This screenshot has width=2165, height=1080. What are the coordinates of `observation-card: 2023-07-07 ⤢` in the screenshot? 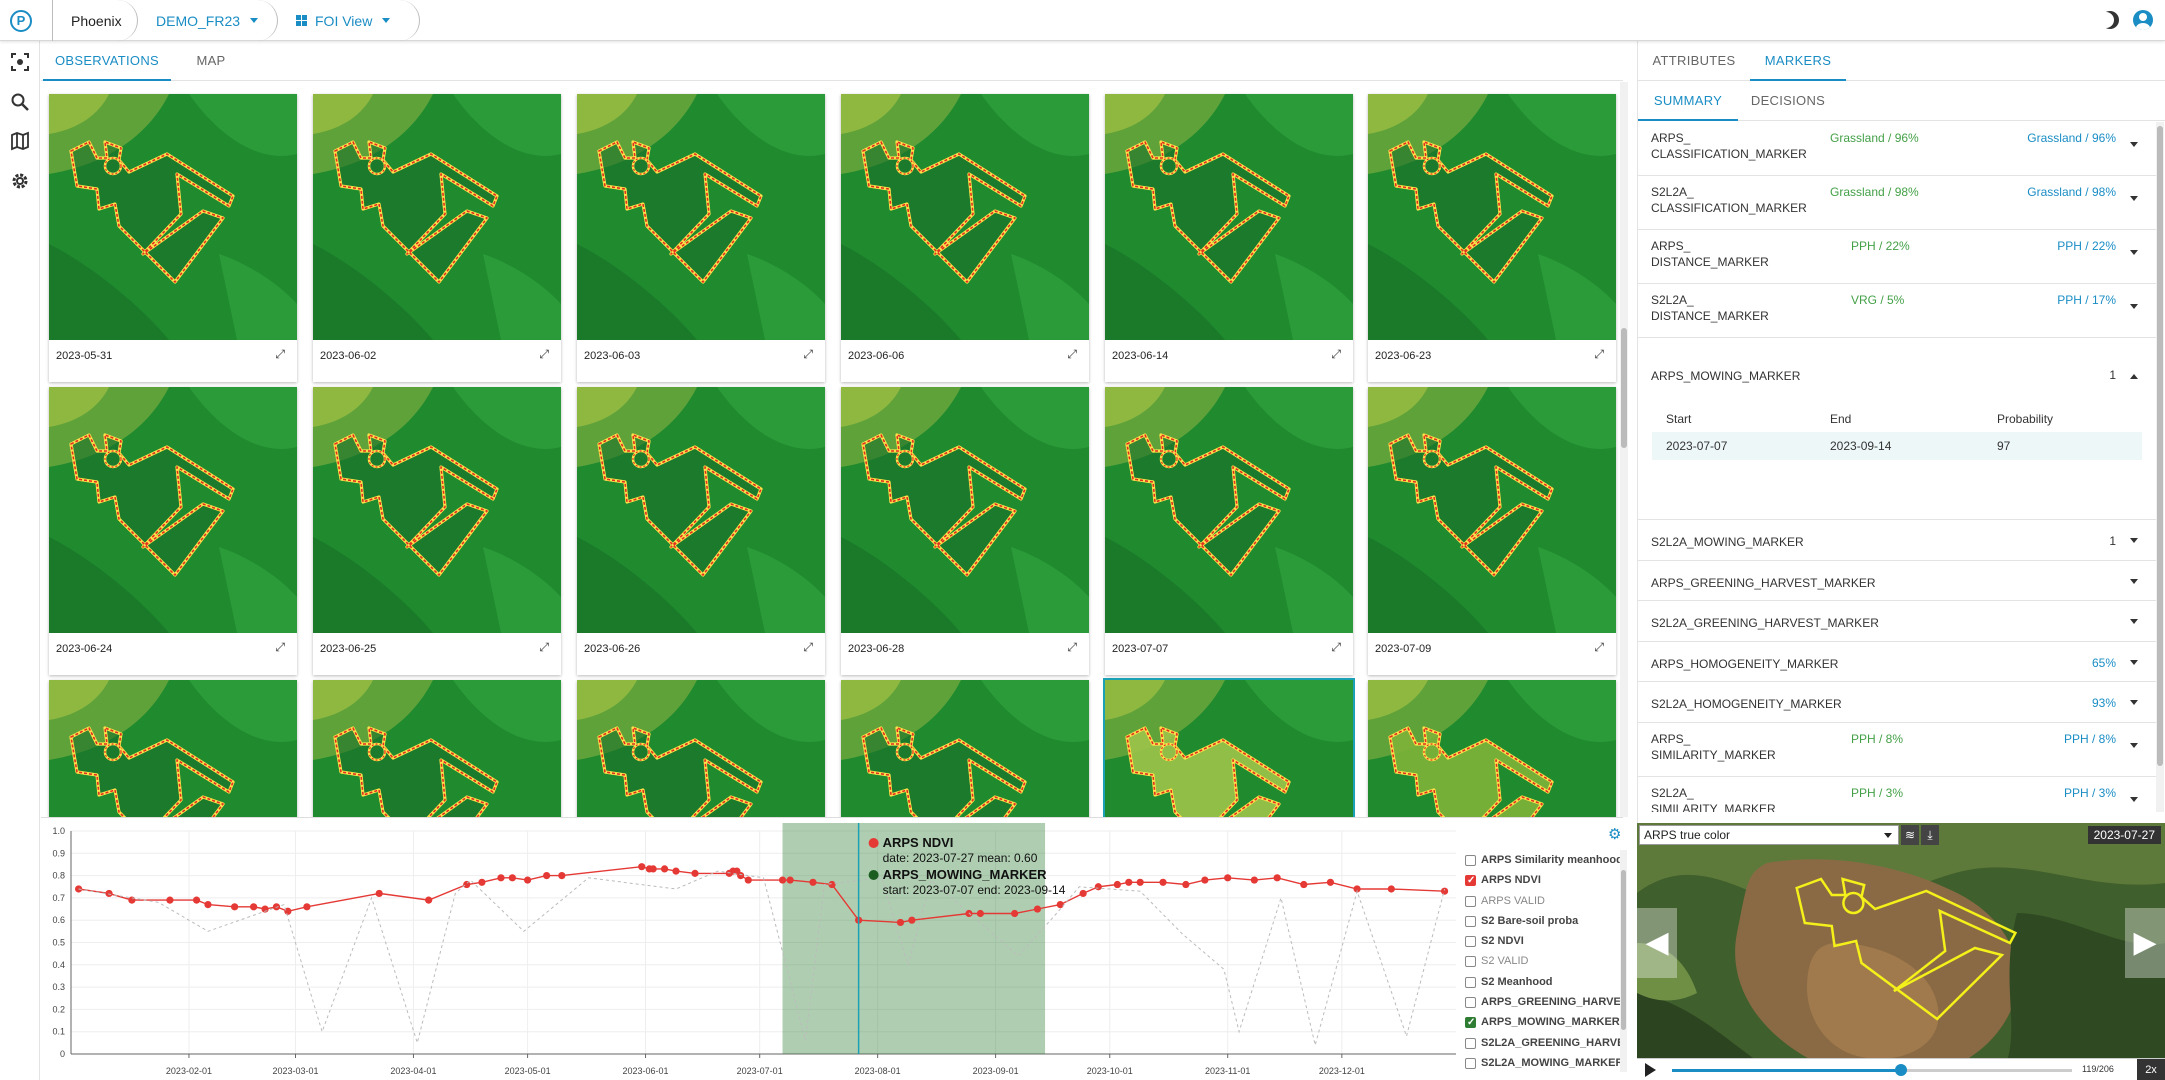 It's located at (1229, 531).